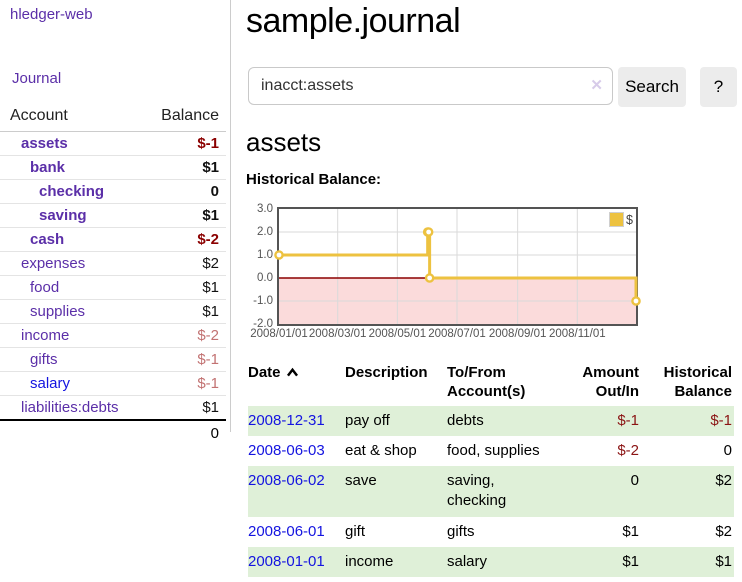  Describe the element at coordinates (355, 531) in the screenshot. I see `transaction-description: gift` at that location.